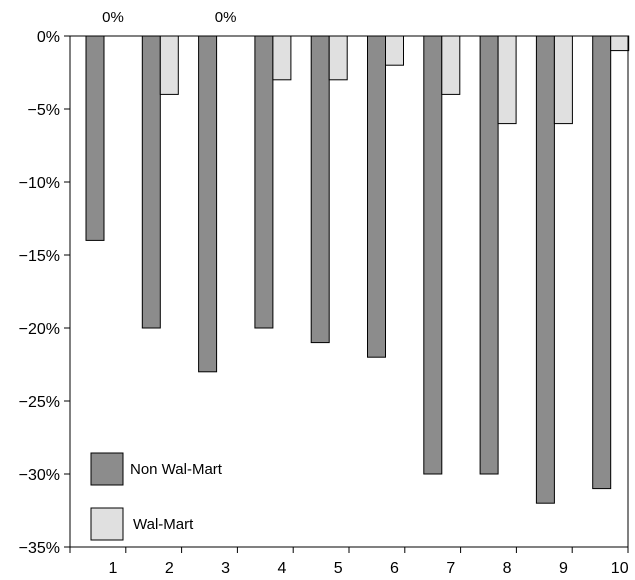  What do you see at coordinates (338, 568) in the screenshot?
I see `x-tick-label: 5` at bounding box center [338, 568].